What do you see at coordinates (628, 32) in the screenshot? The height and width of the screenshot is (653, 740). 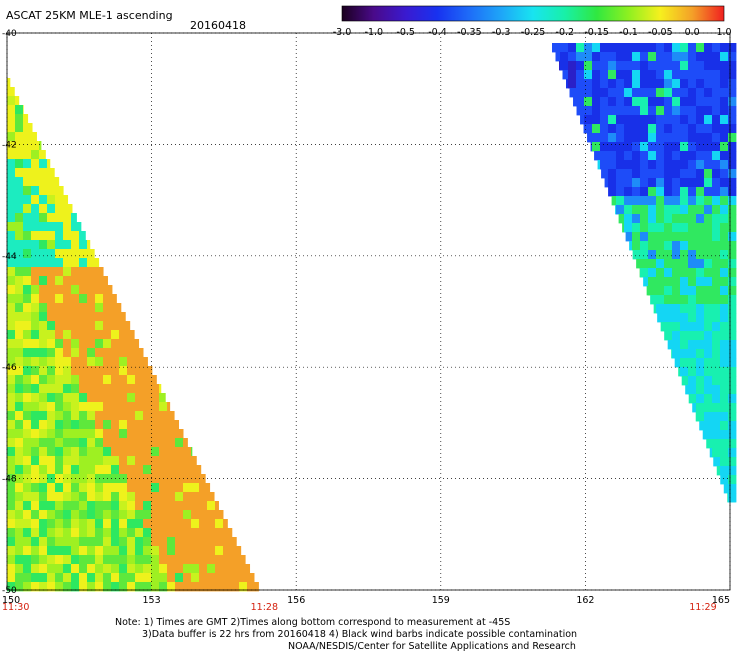 I see `colorbar-label: -0.1` at bounding box center [628, 32].